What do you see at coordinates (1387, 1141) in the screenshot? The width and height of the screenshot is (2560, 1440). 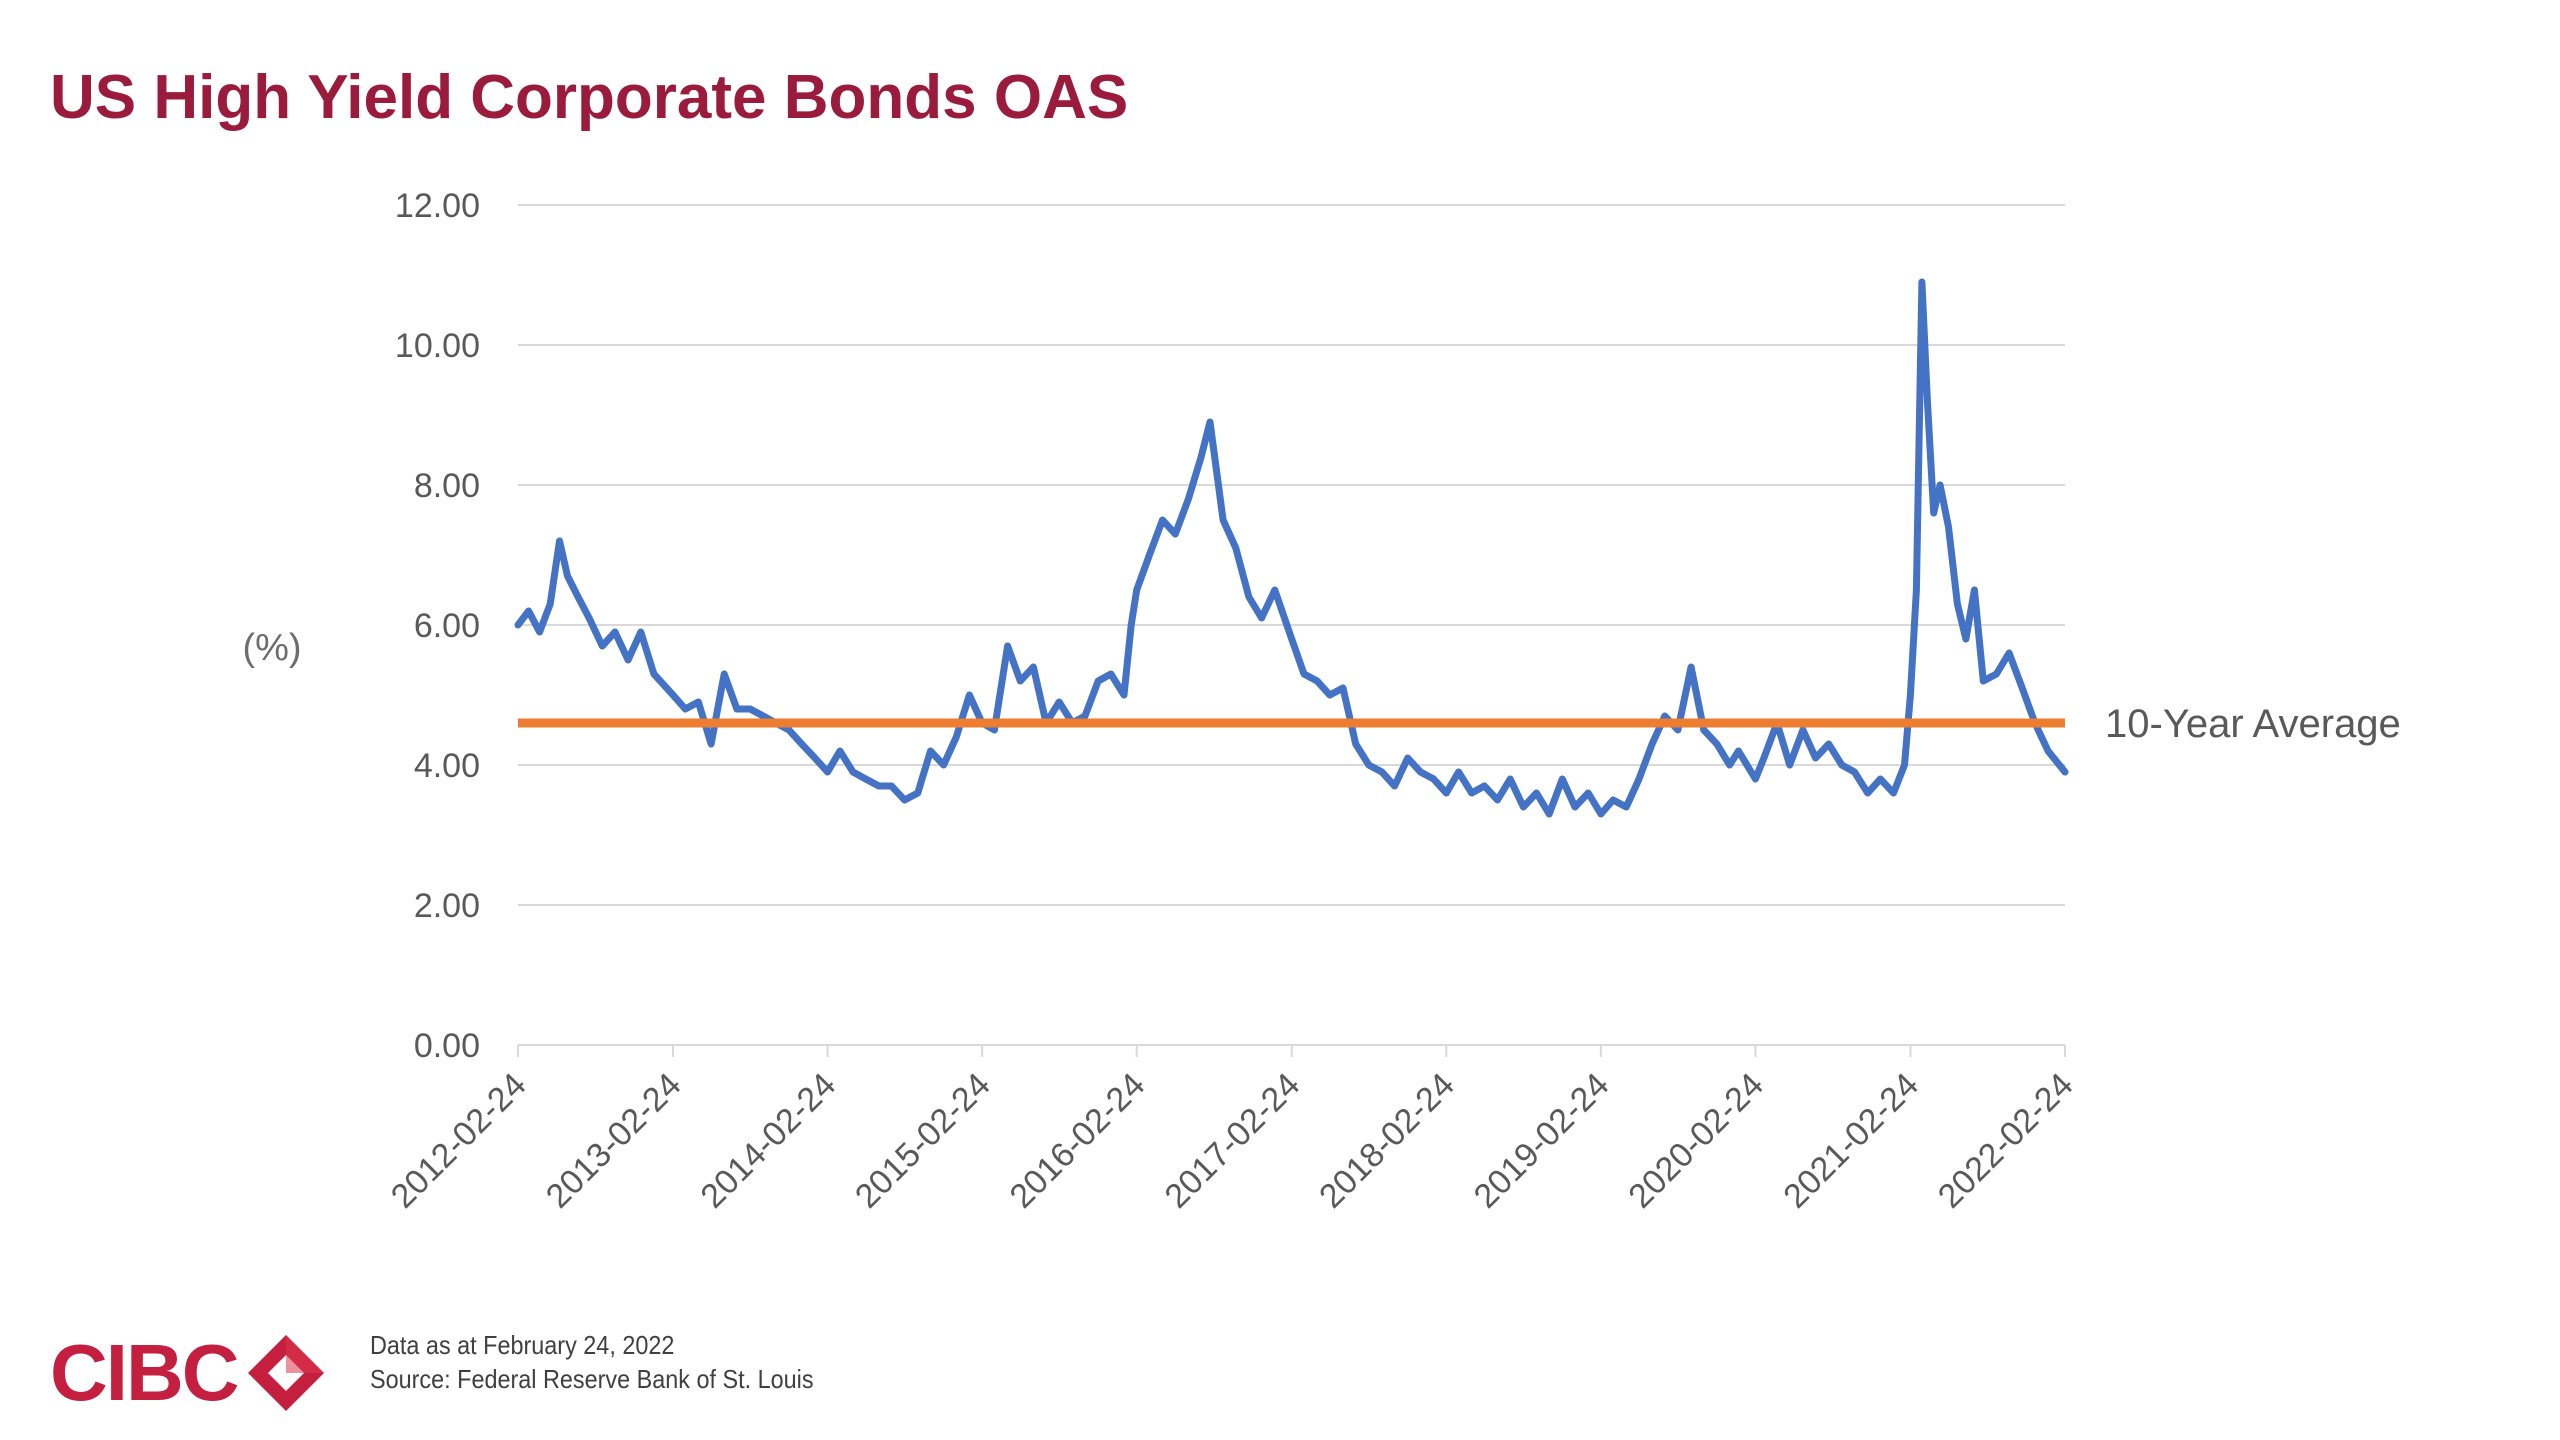 I see `x-tick-label: 2018-02-24` at bounding box center [1387, 1141].